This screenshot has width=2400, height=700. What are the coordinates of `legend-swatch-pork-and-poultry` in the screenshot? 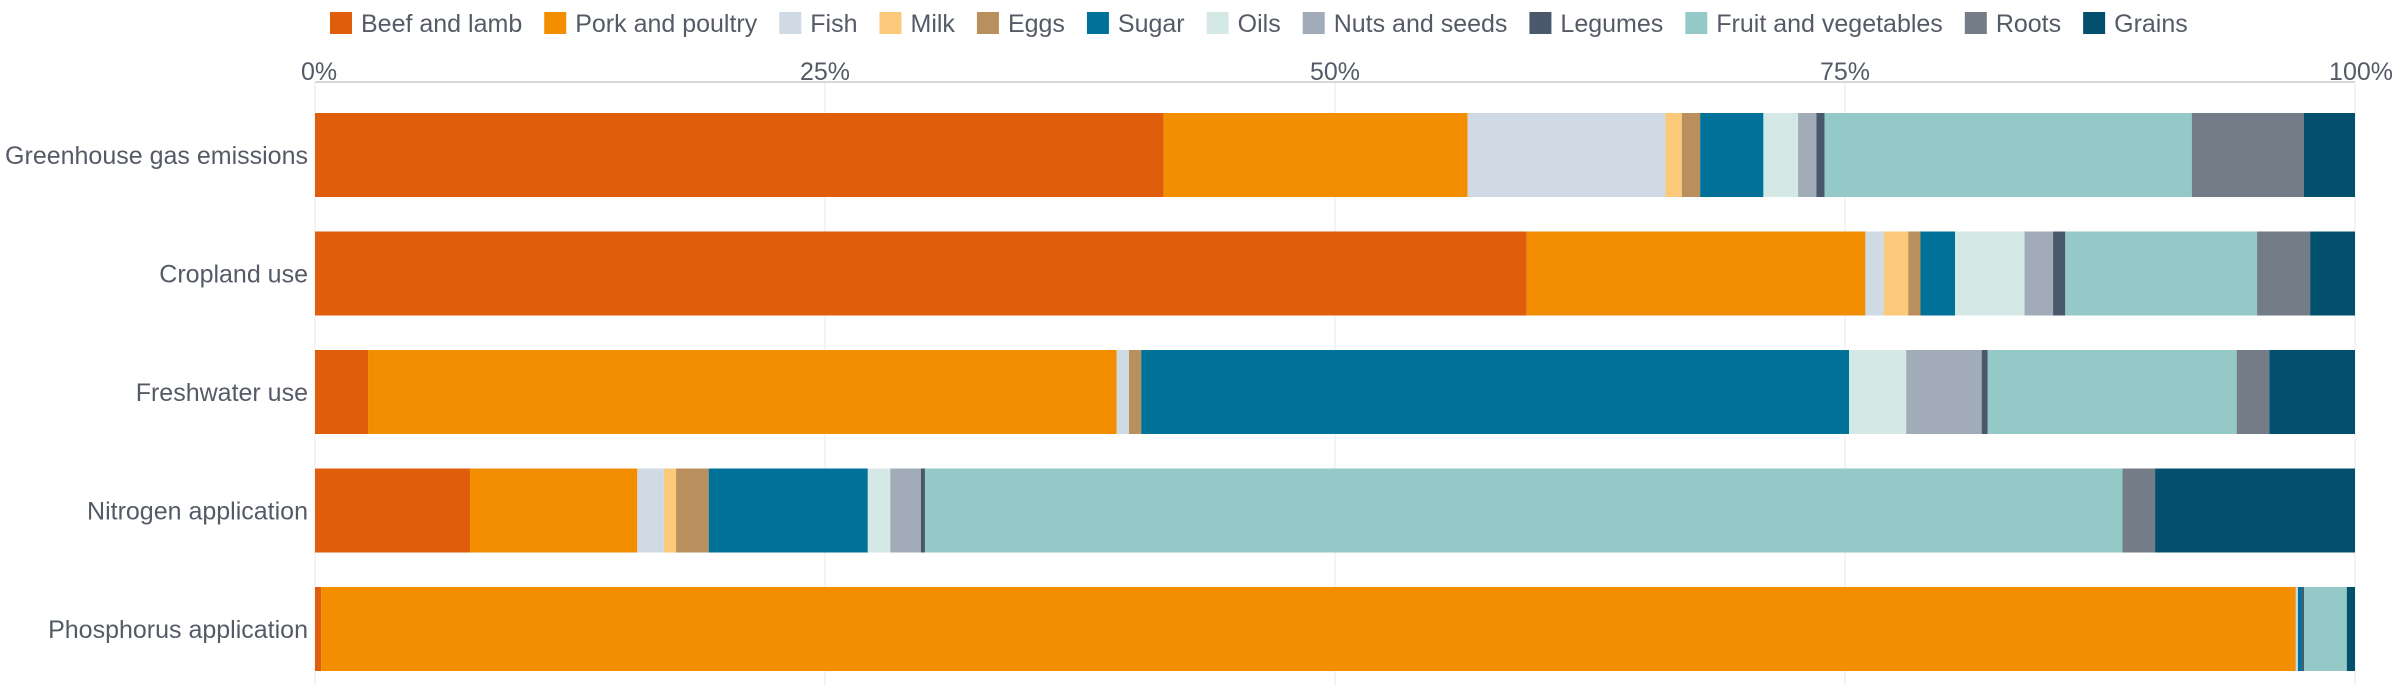 It's located at (555, 23).